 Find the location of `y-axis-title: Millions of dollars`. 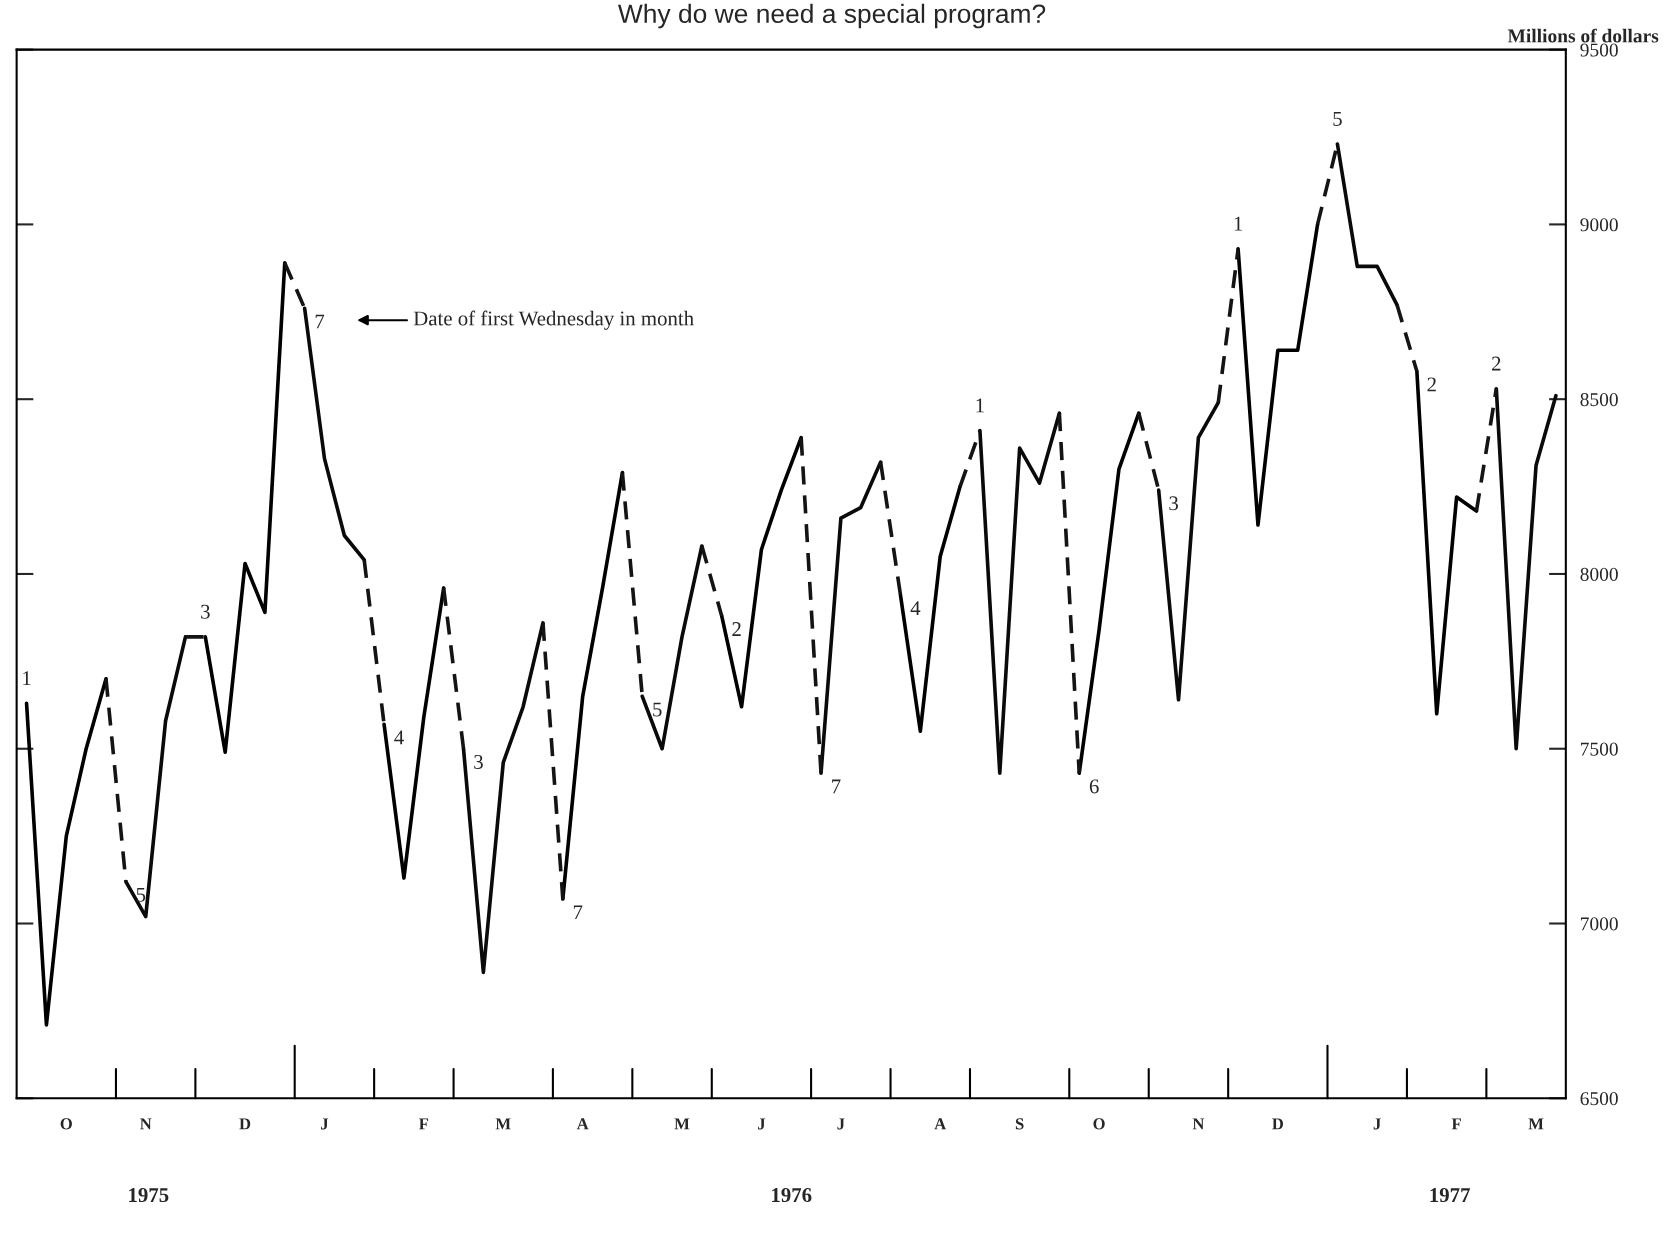

y-axis-title: Millions of dollars is located at coordinates (1583, 35).